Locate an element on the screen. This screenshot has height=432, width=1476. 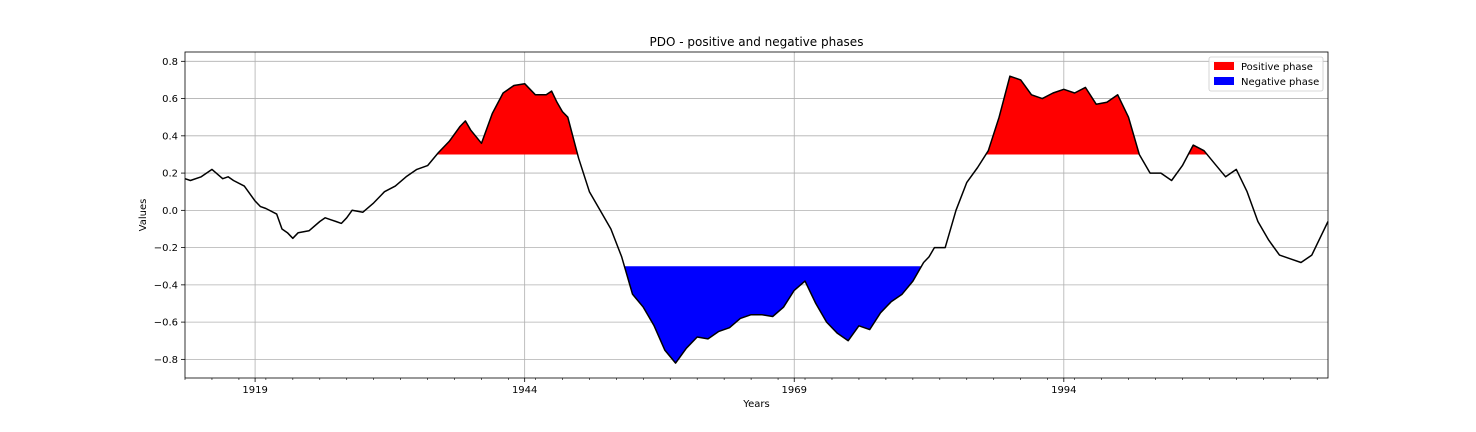
negative-phase-area is located at coordinates (773, 315).